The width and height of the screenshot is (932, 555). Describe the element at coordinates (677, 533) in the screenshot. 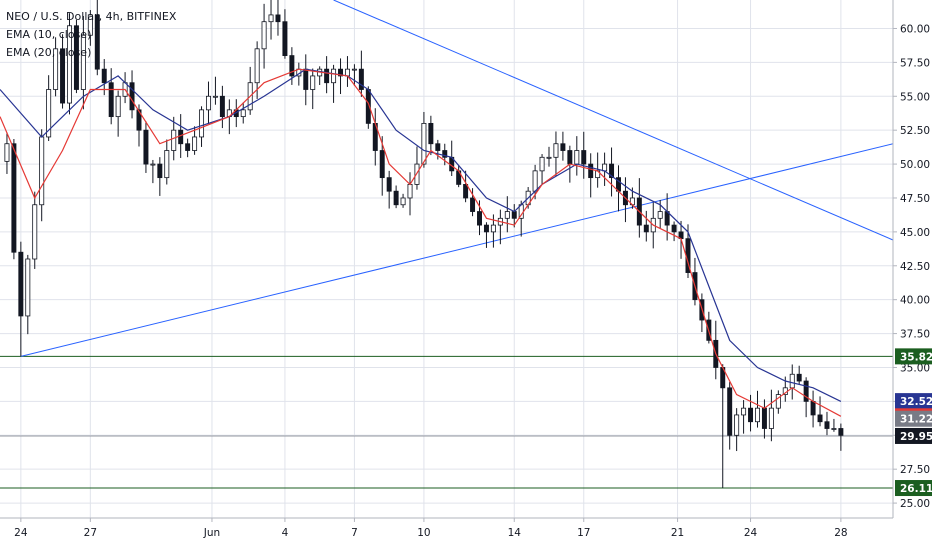

I see `x-tick-label: 21` at that location.